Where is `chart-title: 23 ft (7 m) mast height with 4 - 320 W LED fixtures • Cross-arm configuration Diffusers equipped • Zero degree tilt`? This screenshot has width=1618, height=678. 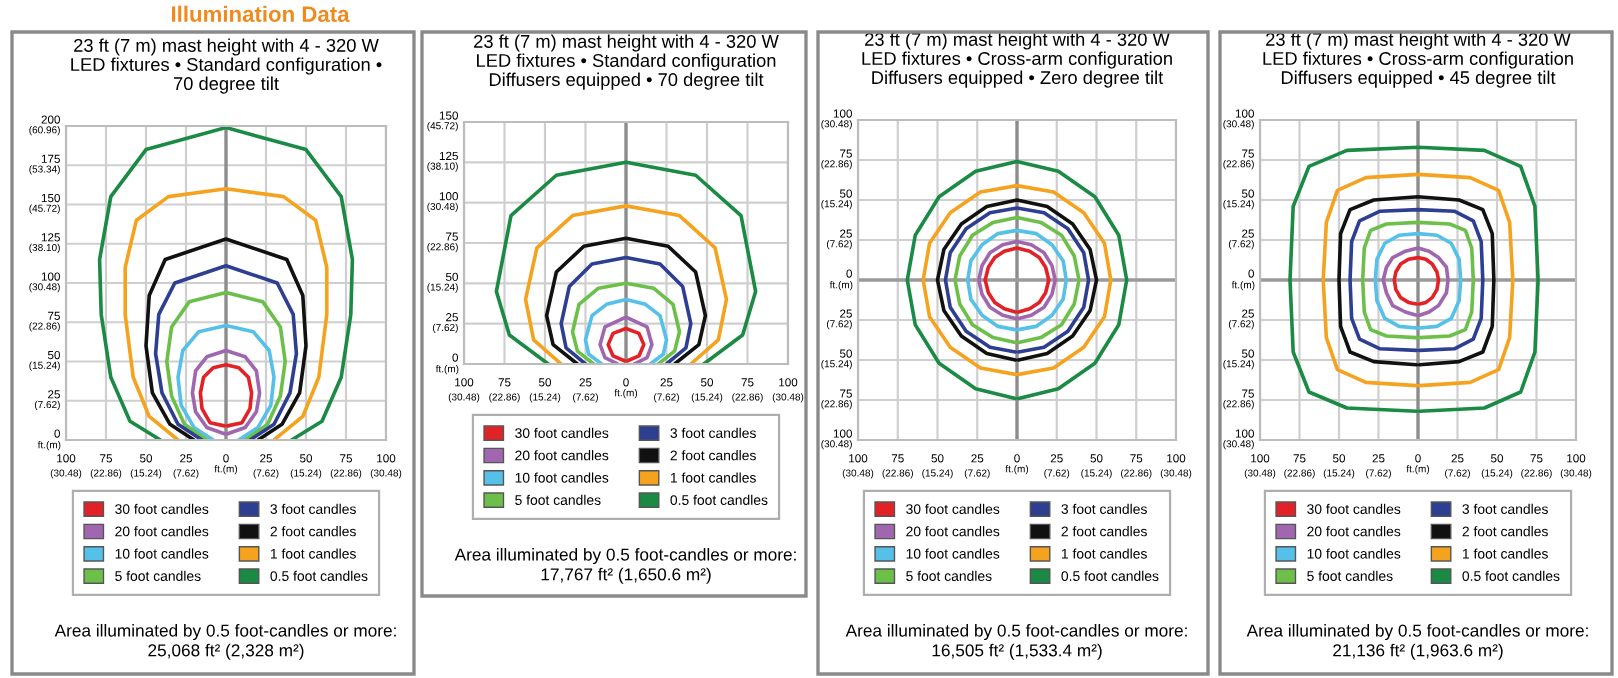
chart-title: 23 ft (7 m) mast height with 4 - 320 W LED fixtures • Cross-arm configuration Diffusers equipped • Zero degree tilt is located at coordinates (1017, 60).